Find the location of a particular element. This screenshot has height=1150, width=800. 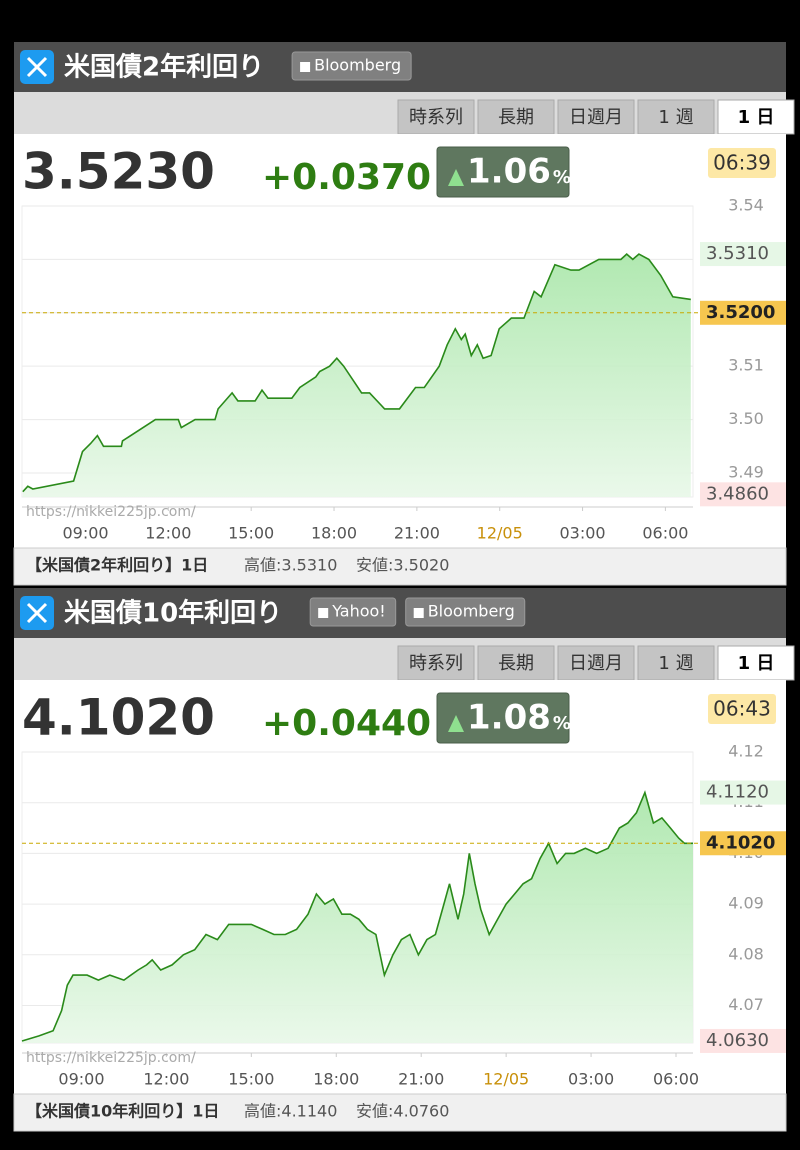

marker-label: 3.5310 is located at coordinates (737, 253).